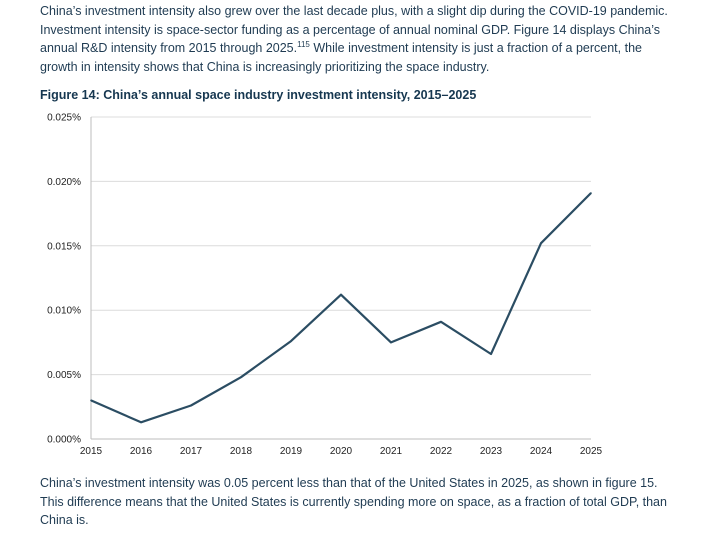 The height and width of the screenshot is (538, 720). What do you see at coordinates (191, 451) in the screenshot?
I see `x-tick-label: 2017` at bounding box center [191, 451].